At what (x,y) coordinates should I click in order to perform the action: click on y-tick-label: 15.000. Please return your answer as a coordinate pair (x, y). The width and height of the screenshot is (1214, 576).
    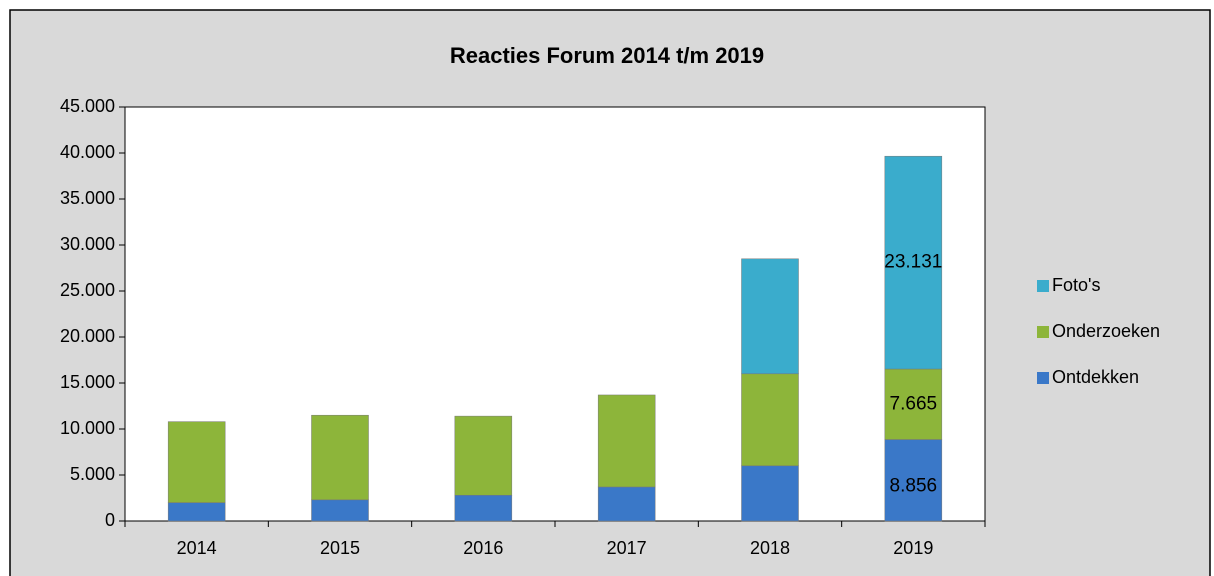
    Looking at the image, I should click on (87, 382).